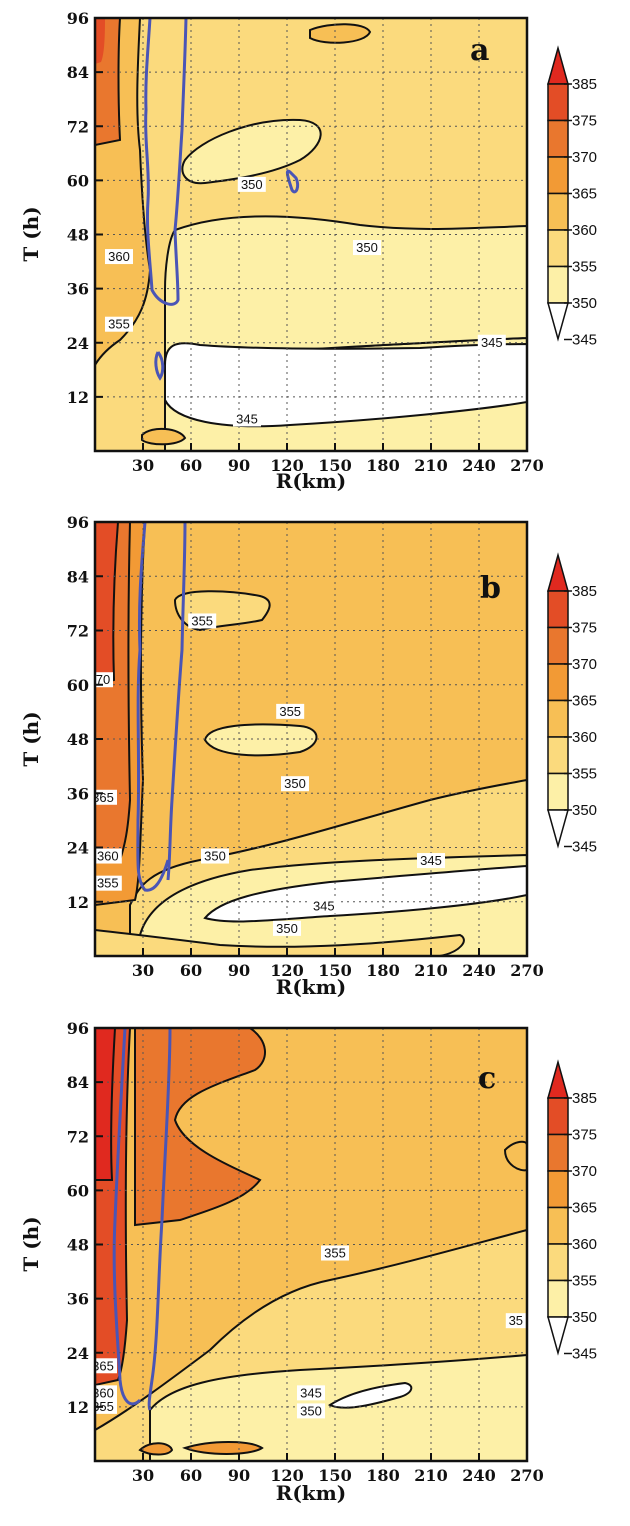  Describe the element at coordinates (153, 707) in the screenshot. I see `panel-b-rmw-inner` at that location.